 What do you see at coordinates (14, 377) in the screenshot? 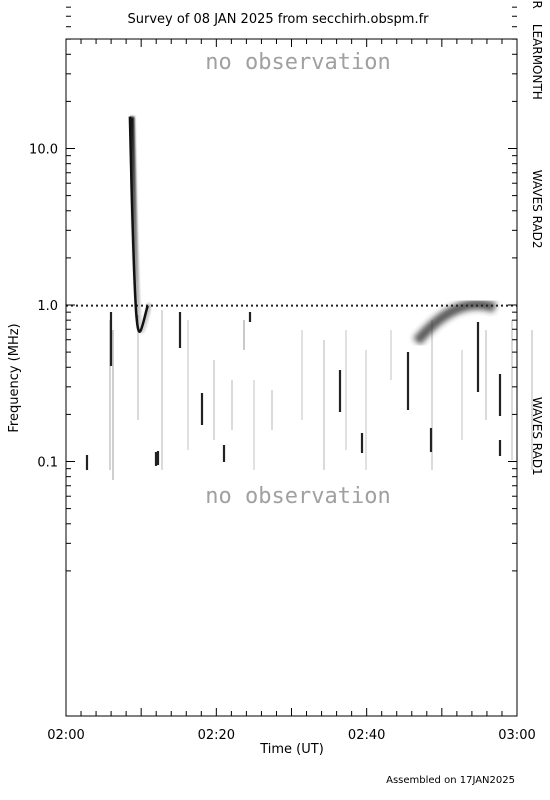
I see `y-axis-label: Frequency (MHz)` at bounding box center [14, 377].